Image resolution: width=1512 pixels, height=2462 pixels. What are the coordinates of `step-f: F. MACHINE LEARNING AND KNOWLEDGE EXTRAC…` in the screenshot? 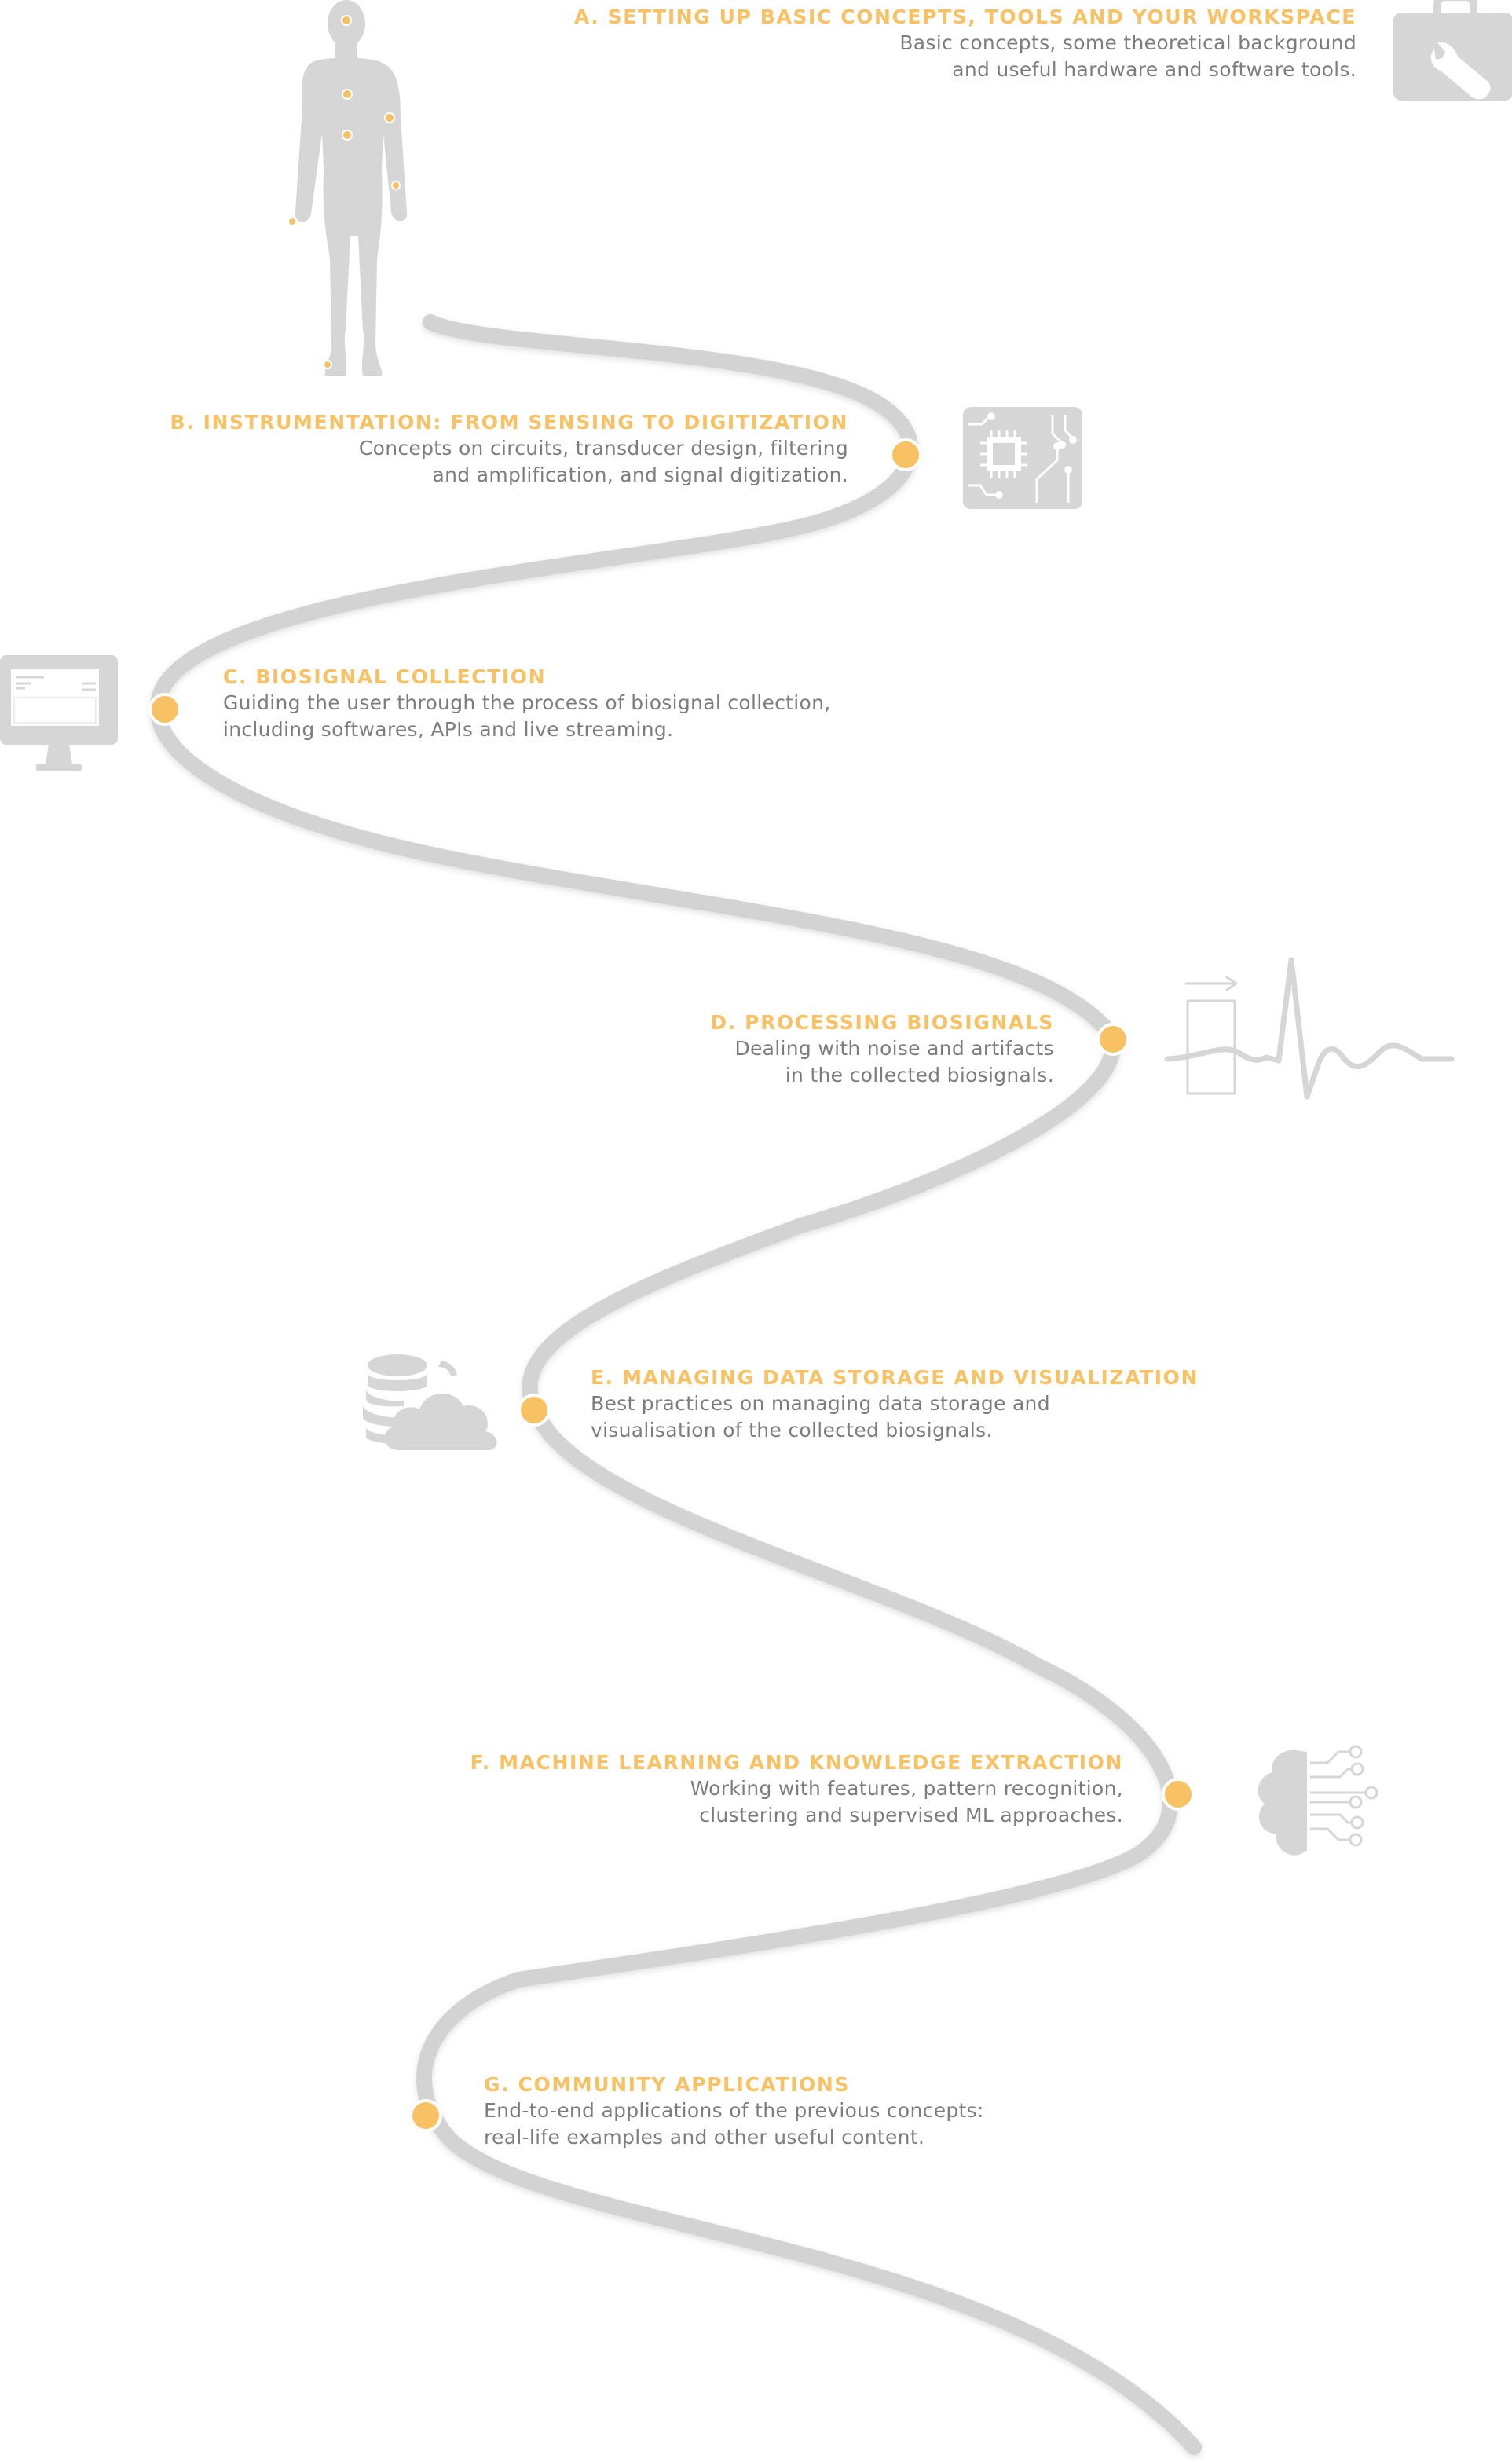 It's located at (796, 1789).